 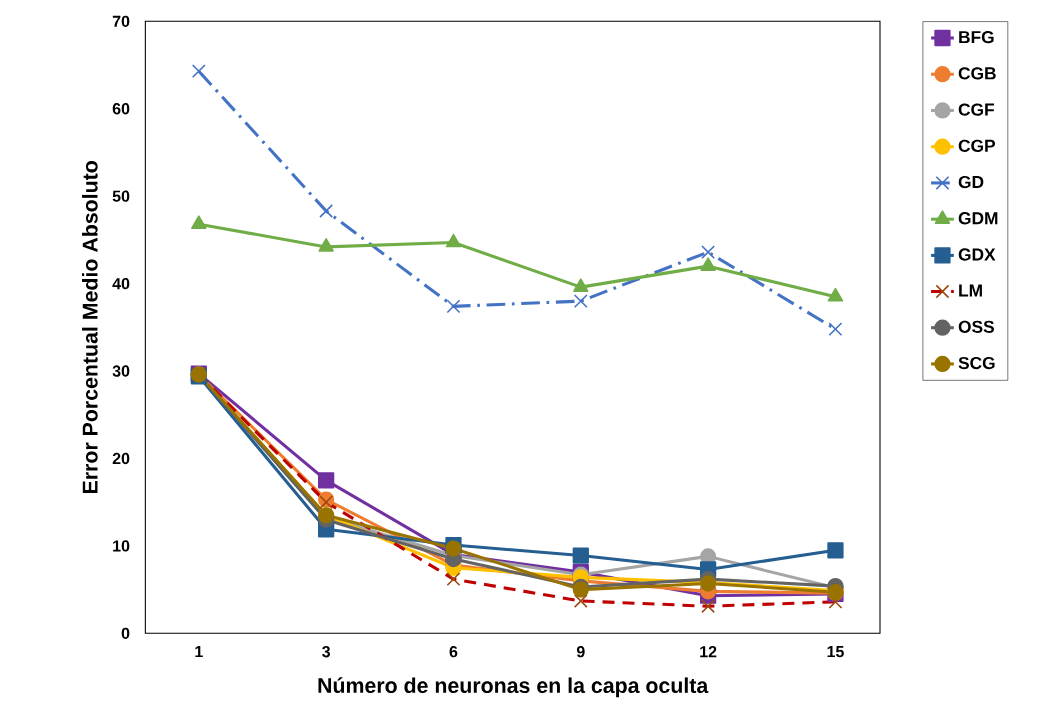 What do you see at coordinates (708, 652) in the screenshot?
I see `x-tick-label: 12` at bounding box center [708, 652].